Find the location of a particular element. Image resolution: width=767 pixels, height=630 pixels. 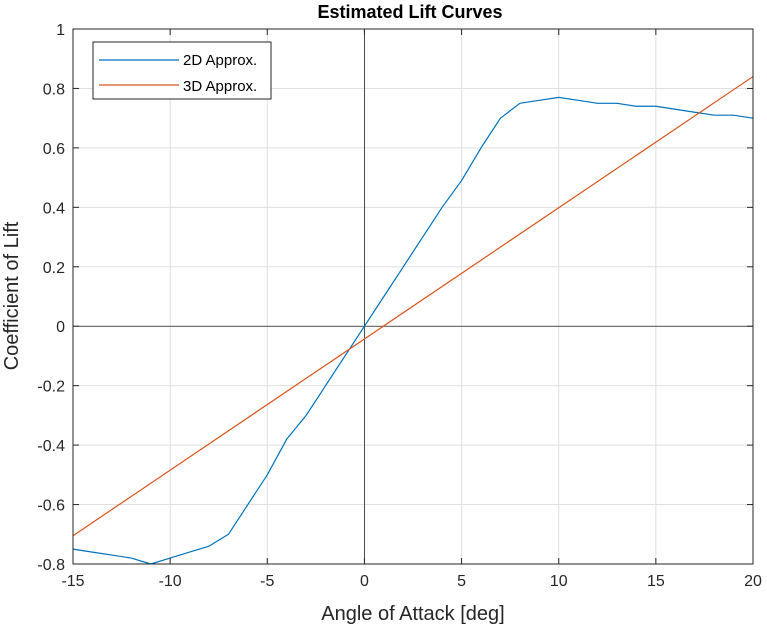

x-axis-title: Angle of Attack [deg] is located at coordinates (412, 614).